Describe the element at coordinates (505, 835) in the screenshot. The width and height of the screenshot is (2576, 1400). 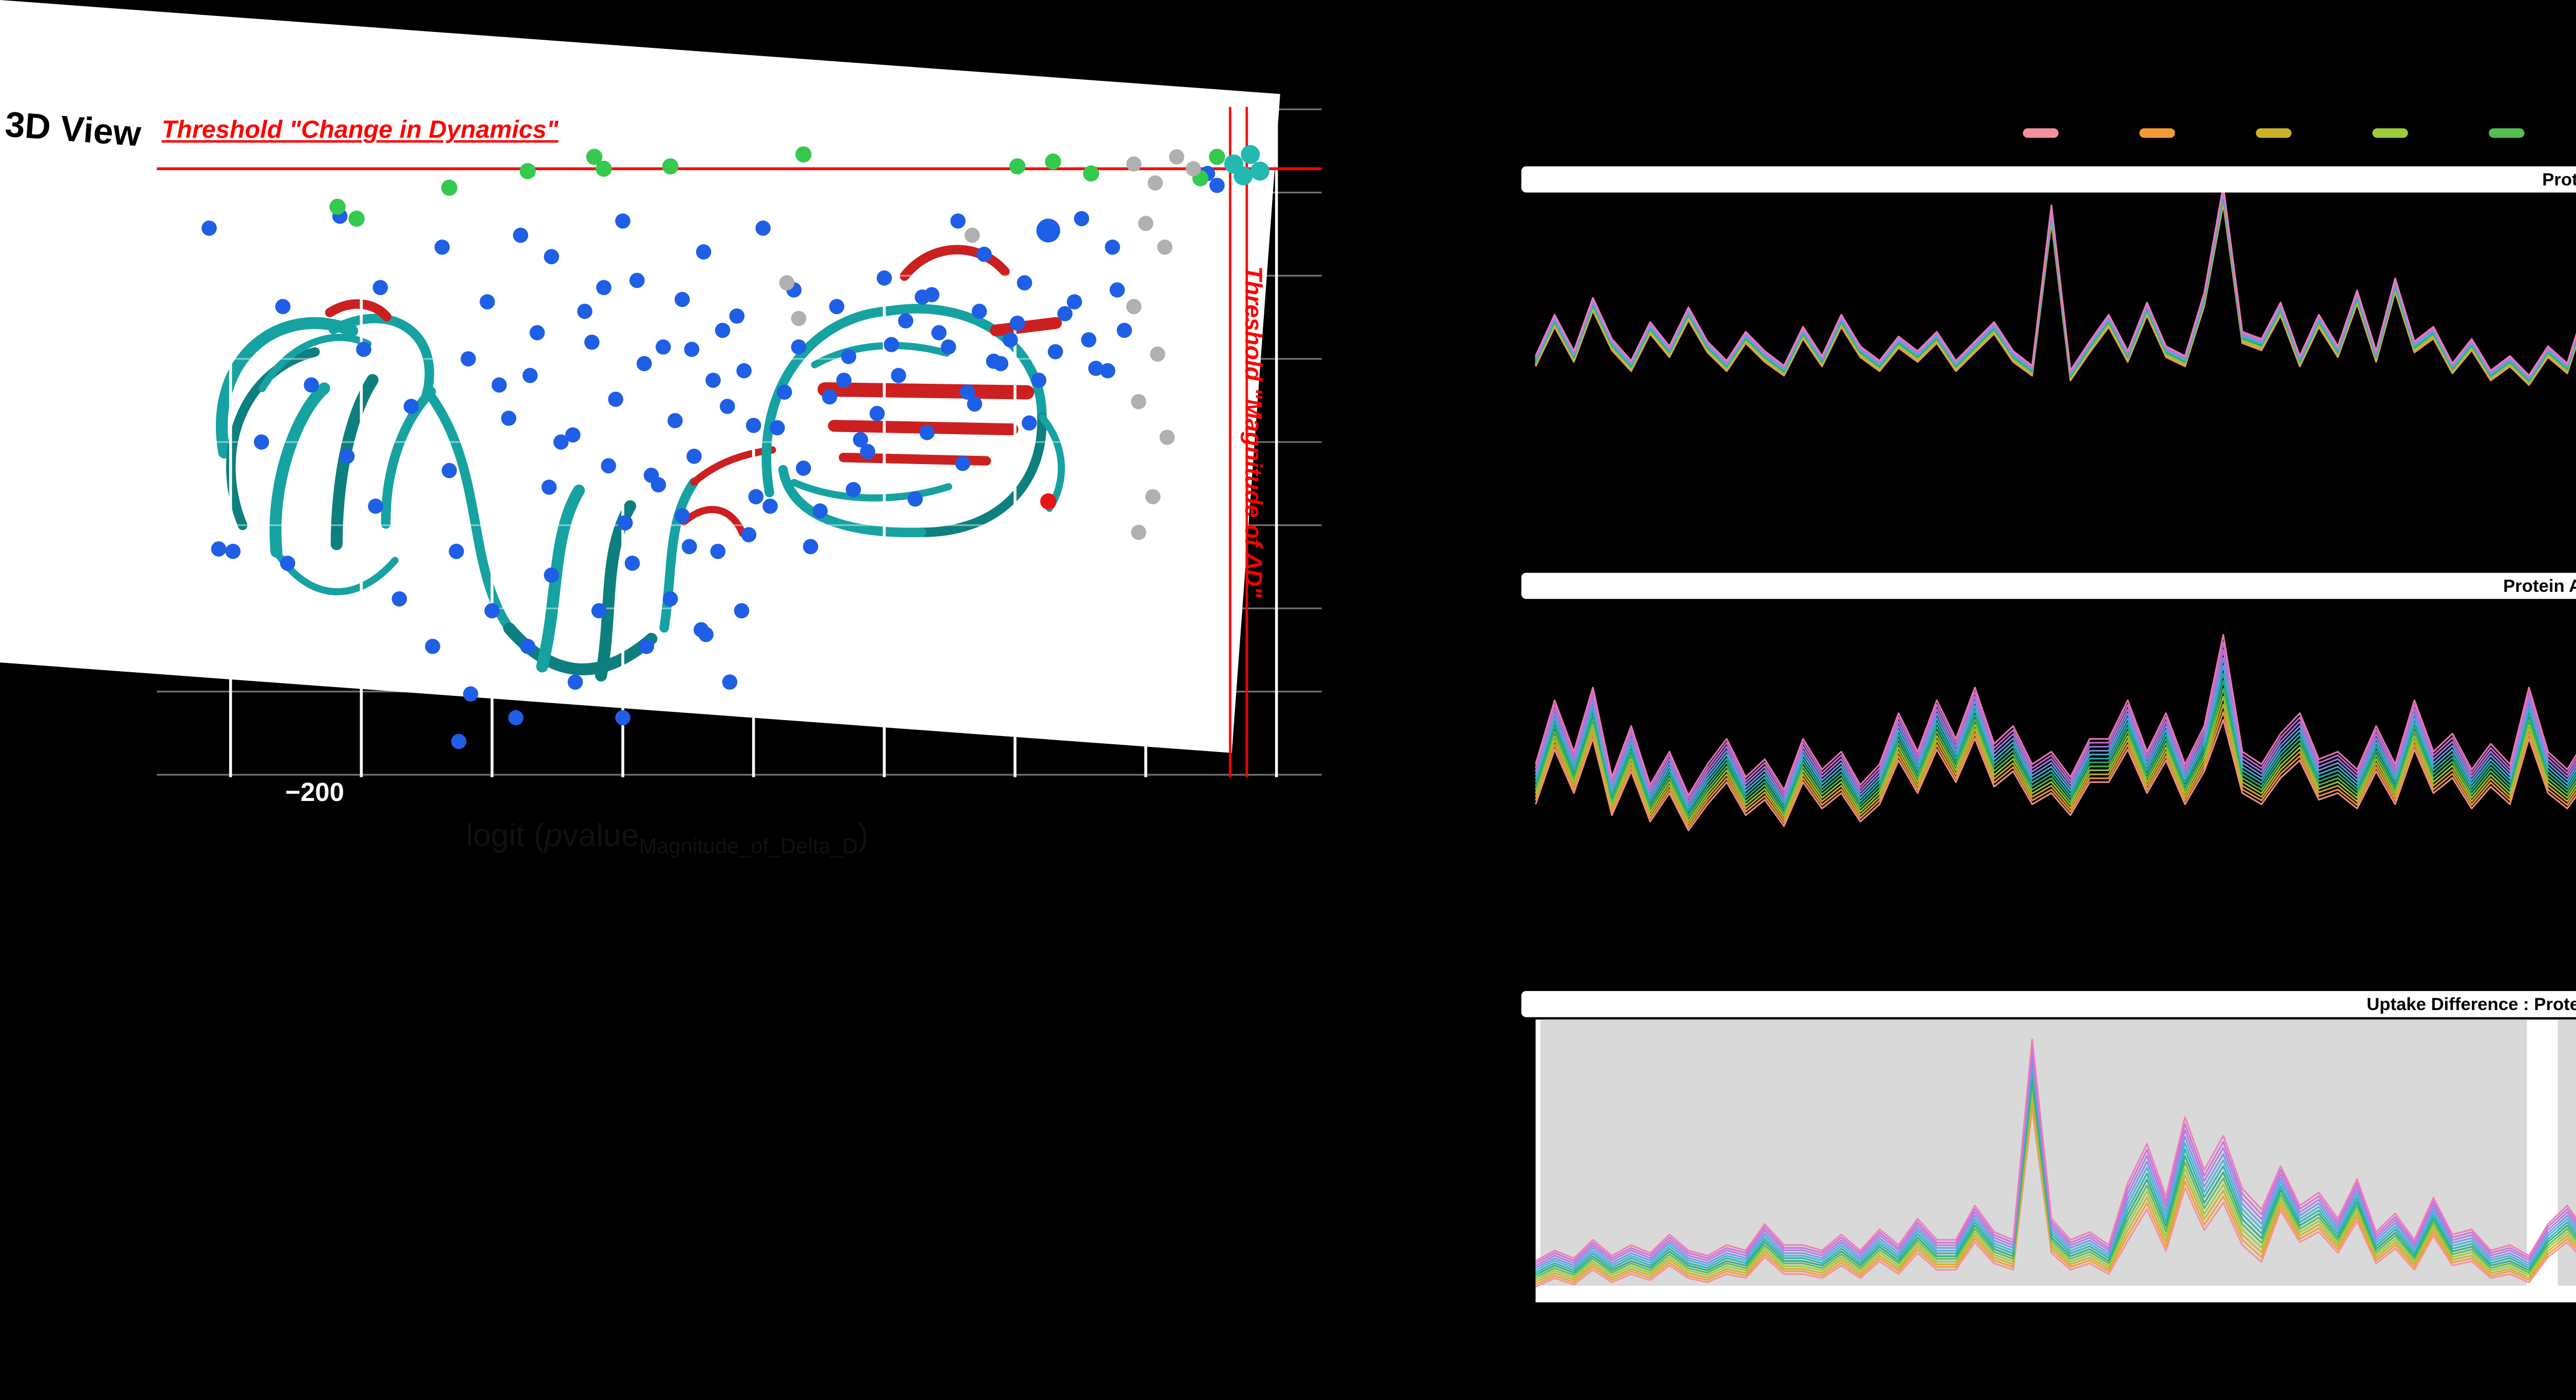
I see `x-axis-title-prefix: logit (` at that location.